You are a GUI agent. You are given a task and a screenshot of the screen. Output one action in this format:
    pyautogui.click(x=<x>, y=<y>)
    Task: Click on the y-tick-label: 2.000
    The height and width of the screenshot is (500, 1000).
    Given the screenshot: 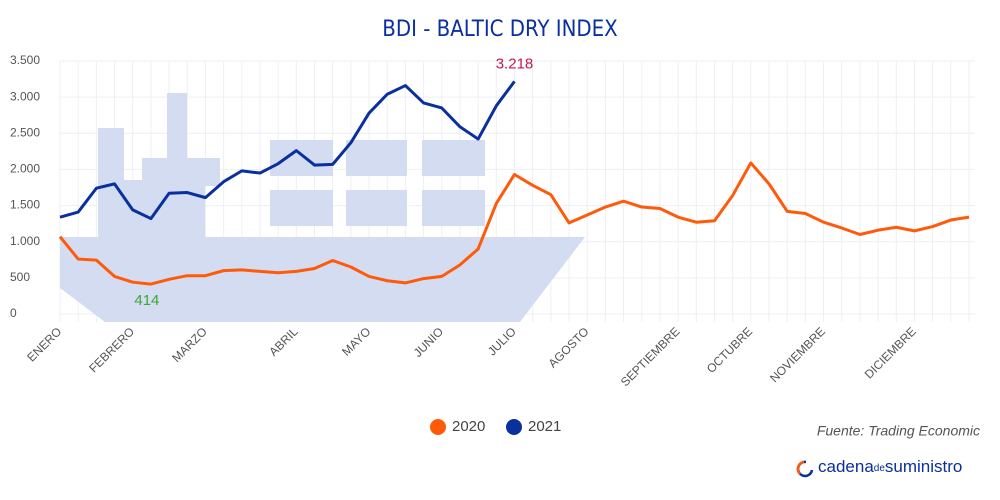 What is the action you would take?
    pyautogui.click(x=25, y=169)
    